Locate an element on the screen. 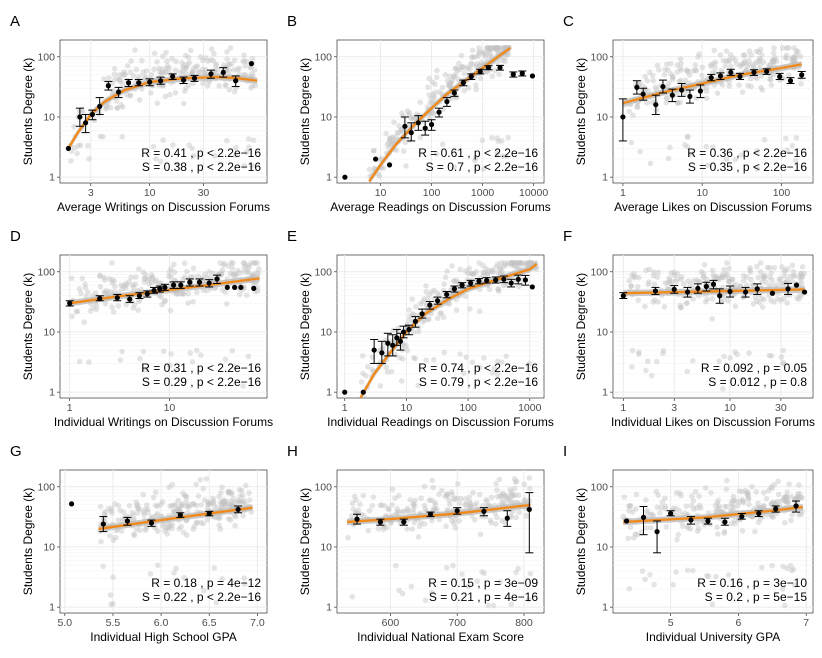 The width and height of the screenshot is (822, 658). x-axis-title: Individual High School GPA is located at coordinates (163, 637).